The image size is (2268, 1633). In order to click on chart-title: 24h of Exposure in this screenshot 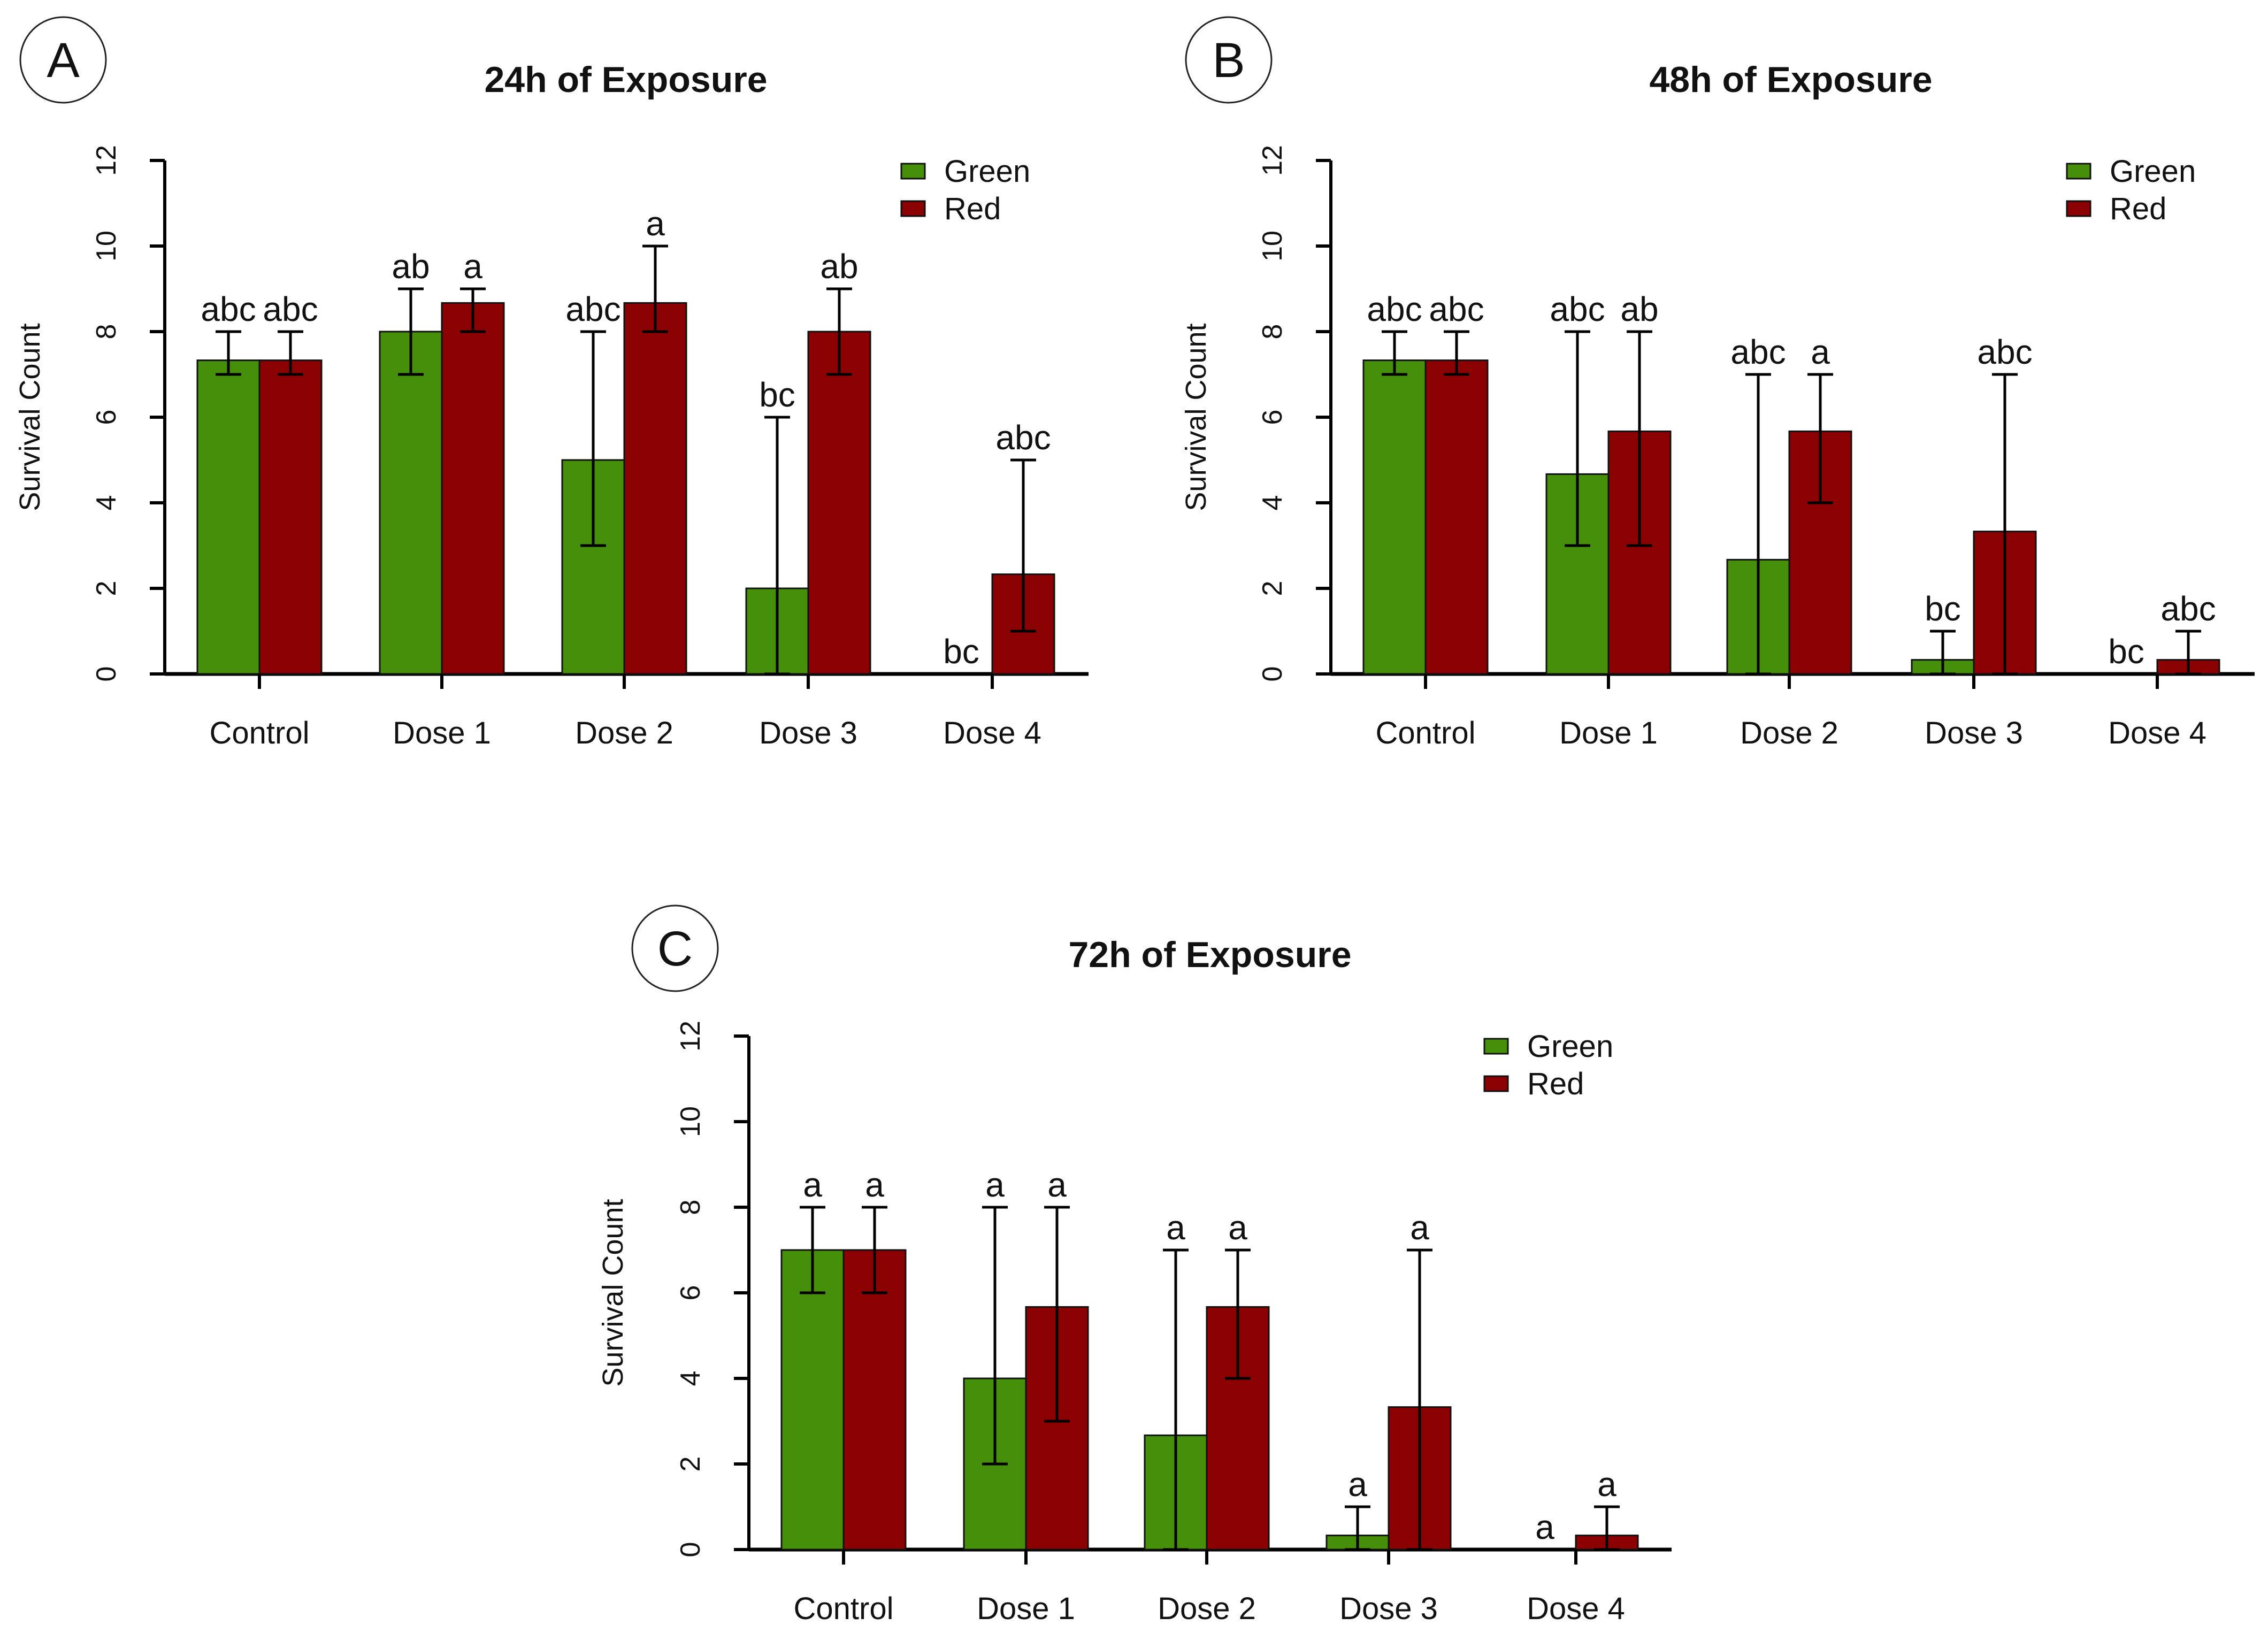, I will do `click(625, 79)`.